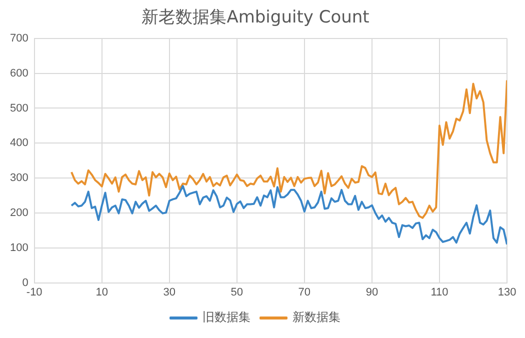  What do you see at coordinates (102, 292) in the screenshot?
I see `x-tick-label: 10` at bounding box center [102, 292].